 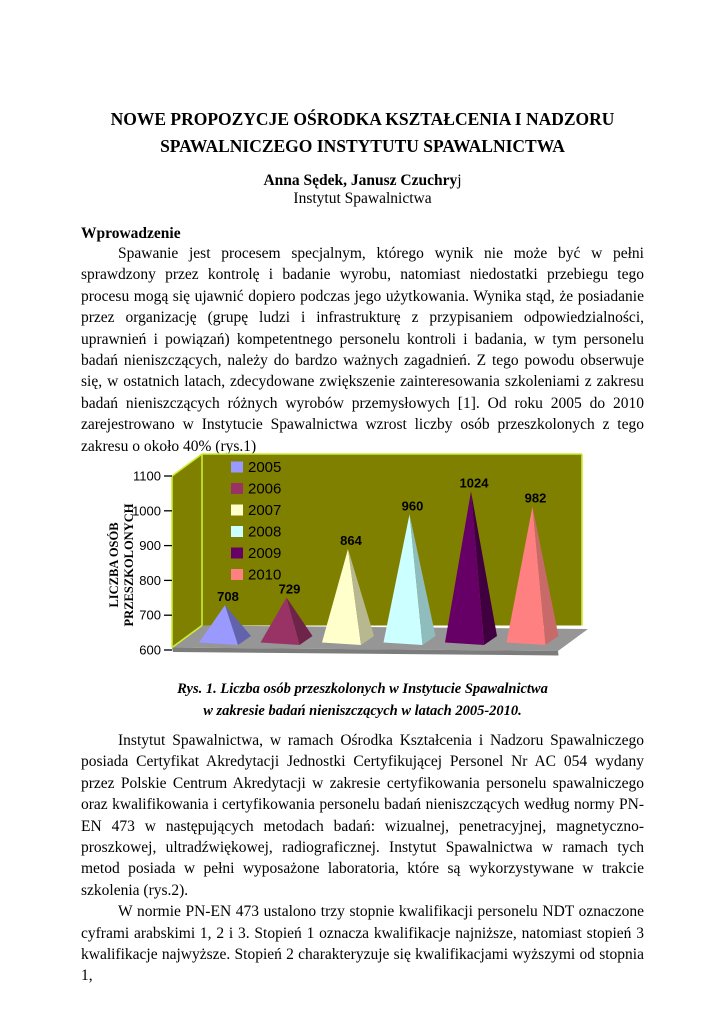 What do you see at coordinates (264, 467) in the screenshot?
I see `legend-label-2005: 2005` at bounding box center [264, 467].